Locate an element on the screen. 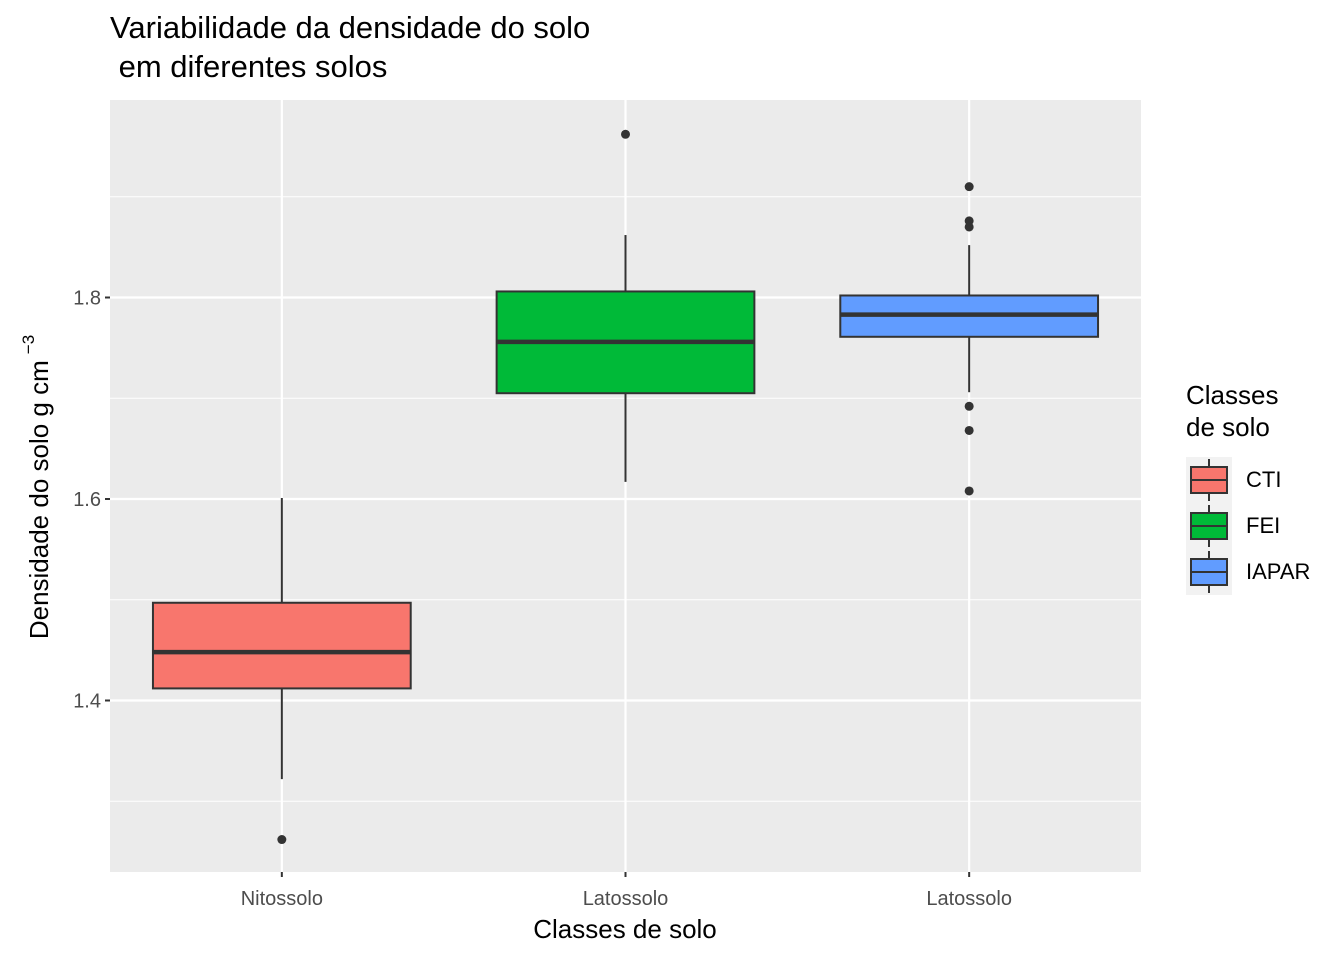  legend-label-iapar: IAPAR is located at coordinates (1278, 571).